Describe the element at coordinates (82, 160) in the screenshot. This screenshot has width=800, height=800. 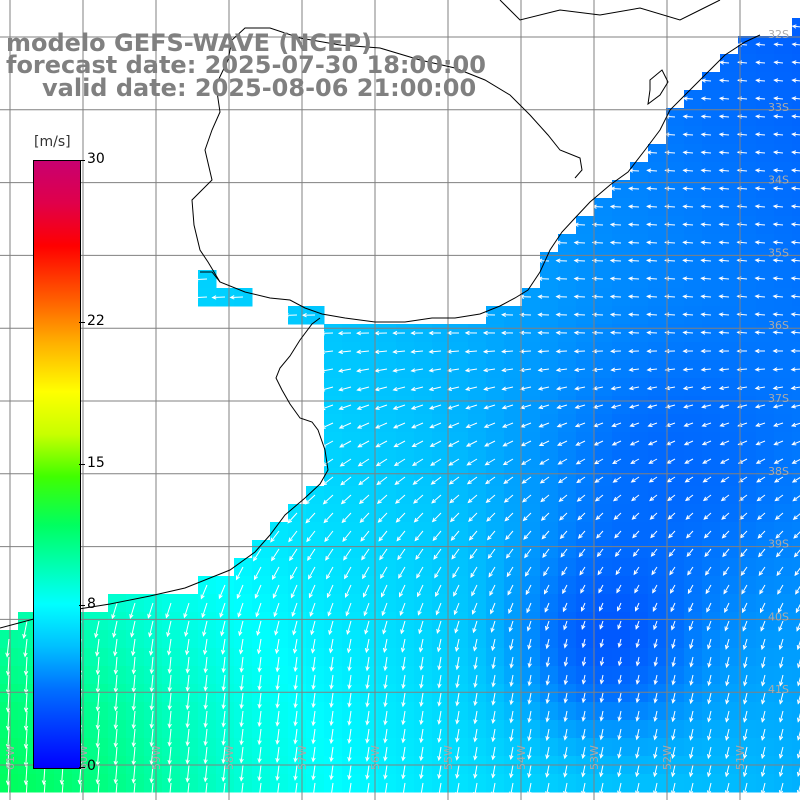
I see `colorbar-tick-mark` at that location.